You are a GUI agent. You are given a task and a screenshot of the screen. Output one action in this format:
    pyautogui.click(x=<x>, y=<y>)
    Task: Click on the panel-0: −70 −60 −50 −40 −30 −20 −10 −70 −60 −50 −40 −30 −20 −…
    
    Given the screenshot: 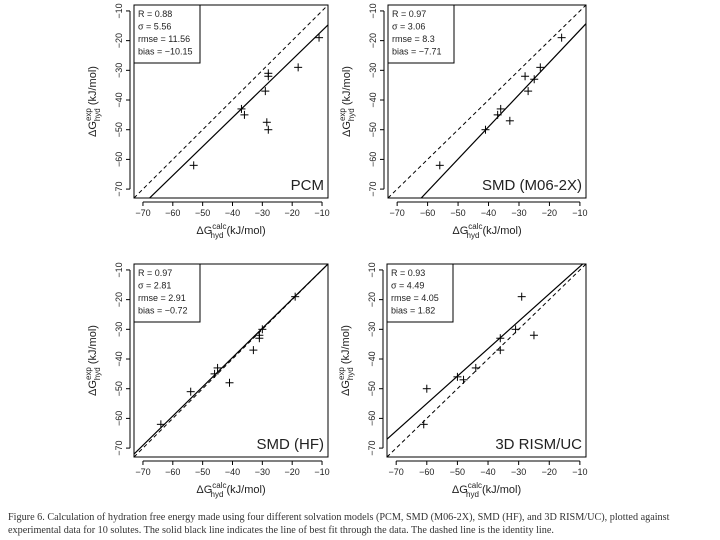 What is the action you would take?
    pyautogui.click(x=207, y=121)
    